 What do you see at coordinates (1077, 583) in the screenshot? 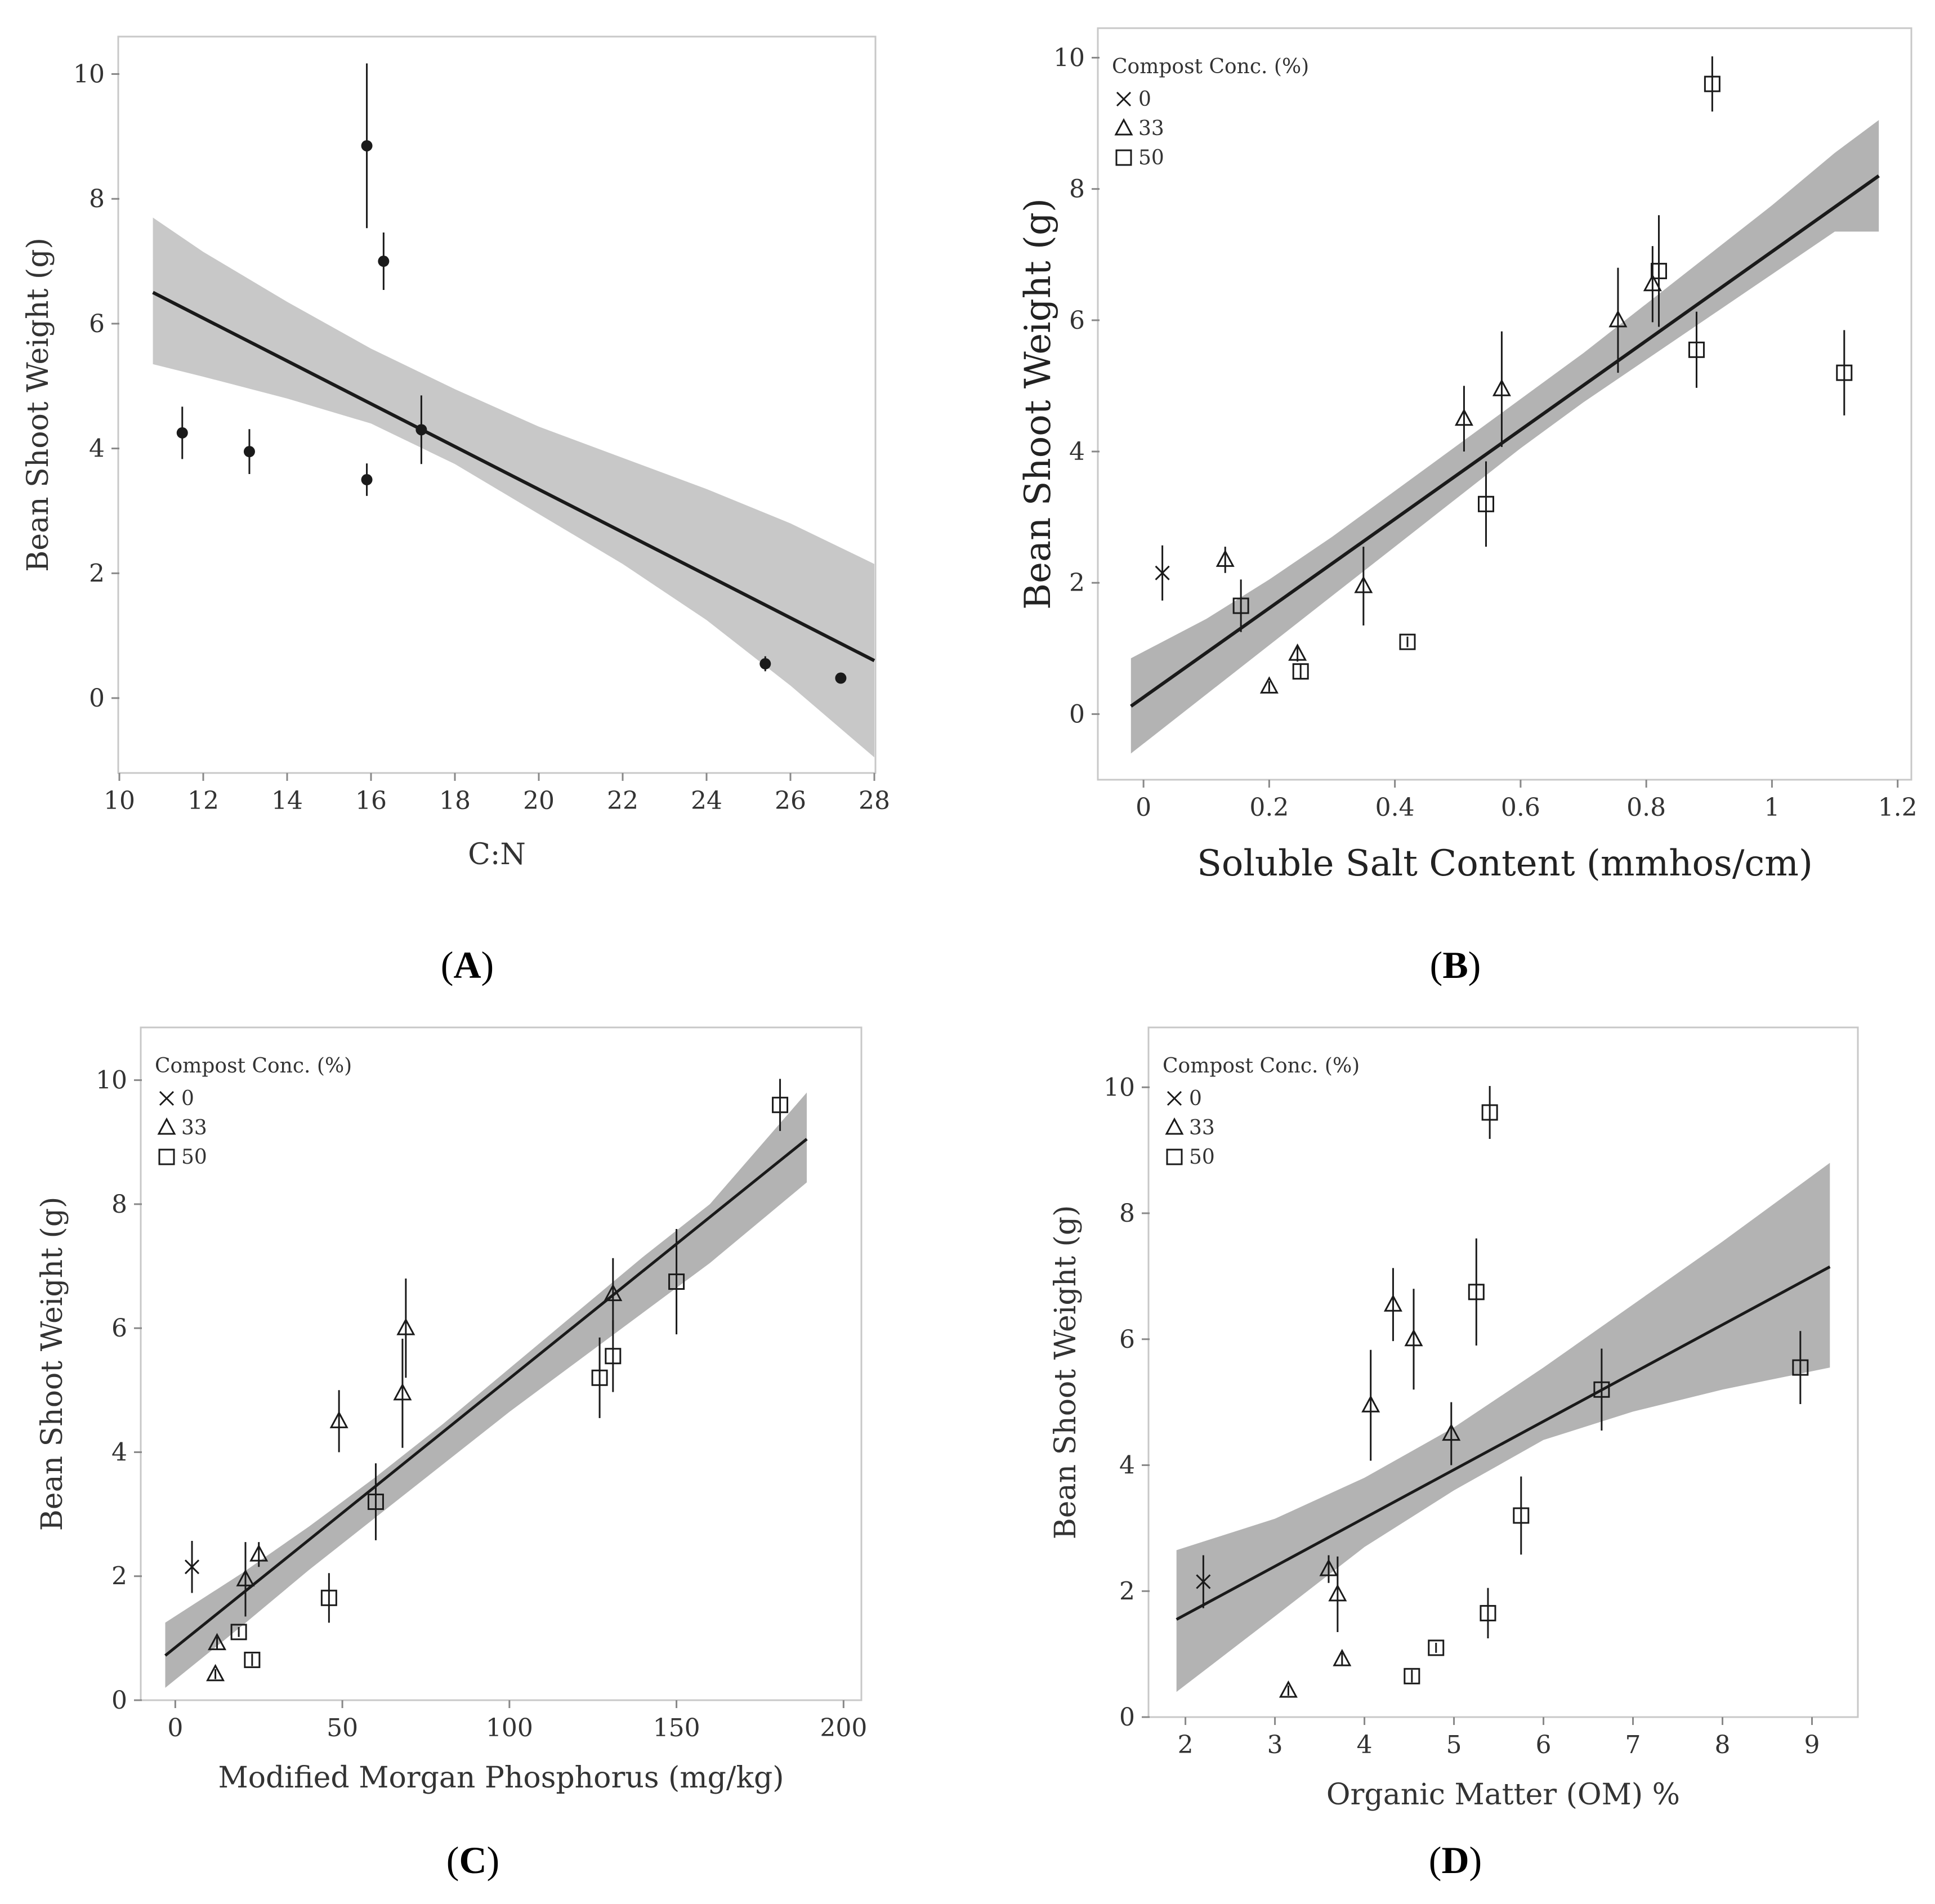
I see `panel-b-y-tick-label: 2` at bounding box center [1077, 583].